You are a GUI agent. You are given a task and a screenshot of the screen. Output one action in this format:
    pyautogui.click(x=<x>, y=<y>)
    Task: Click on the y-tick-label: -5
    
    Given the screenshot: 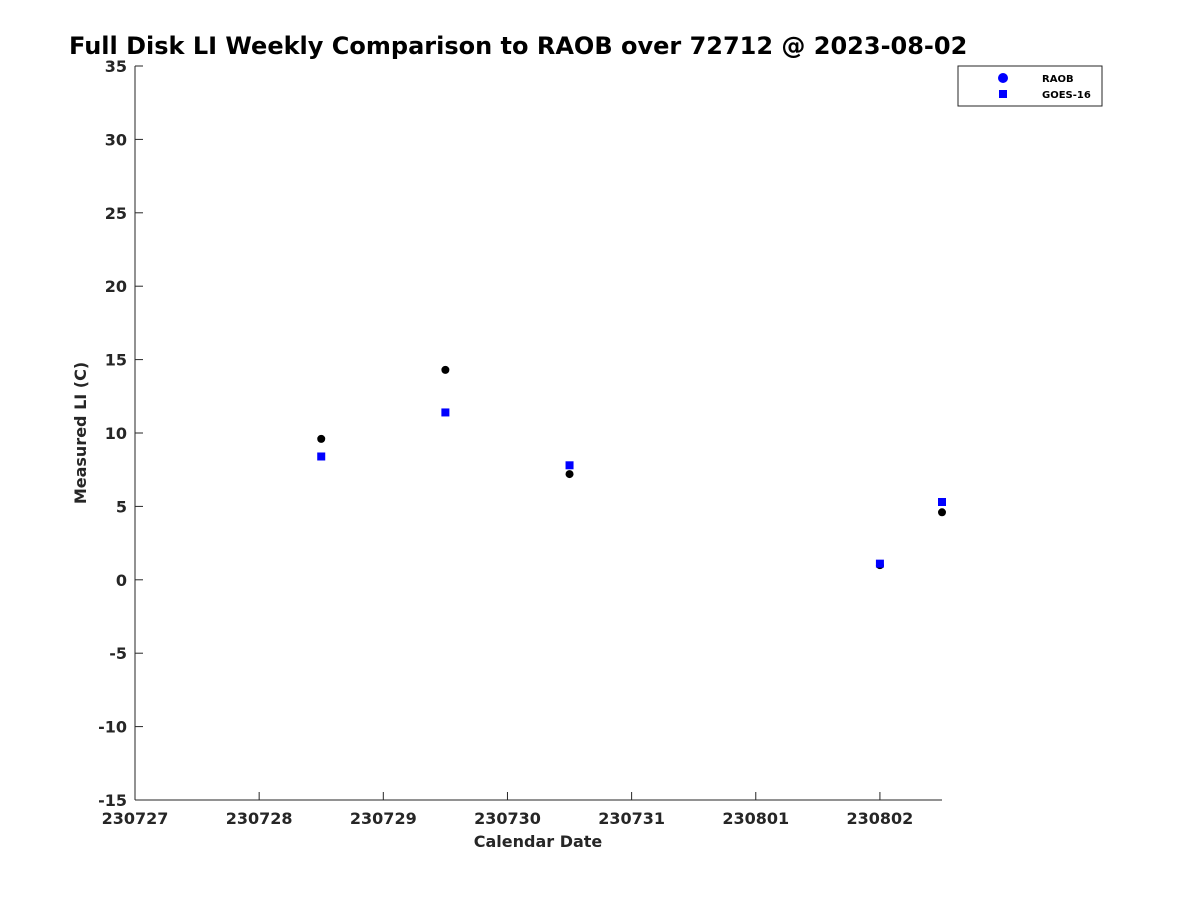 What is the action you would take?
    pyautogui.click(x=118, y=653)
    